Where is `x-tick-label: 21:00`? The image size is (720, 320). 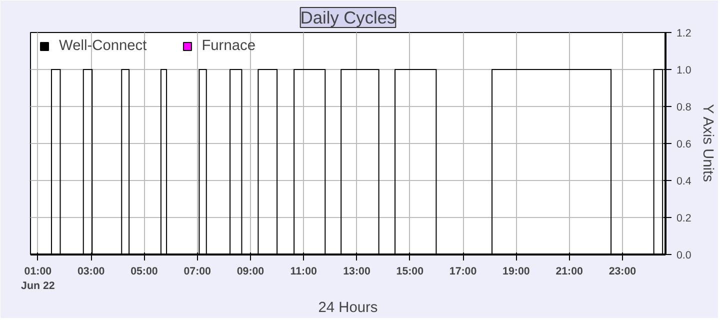 x-tick-label: 21:00 is located at coordinates (570, 272).